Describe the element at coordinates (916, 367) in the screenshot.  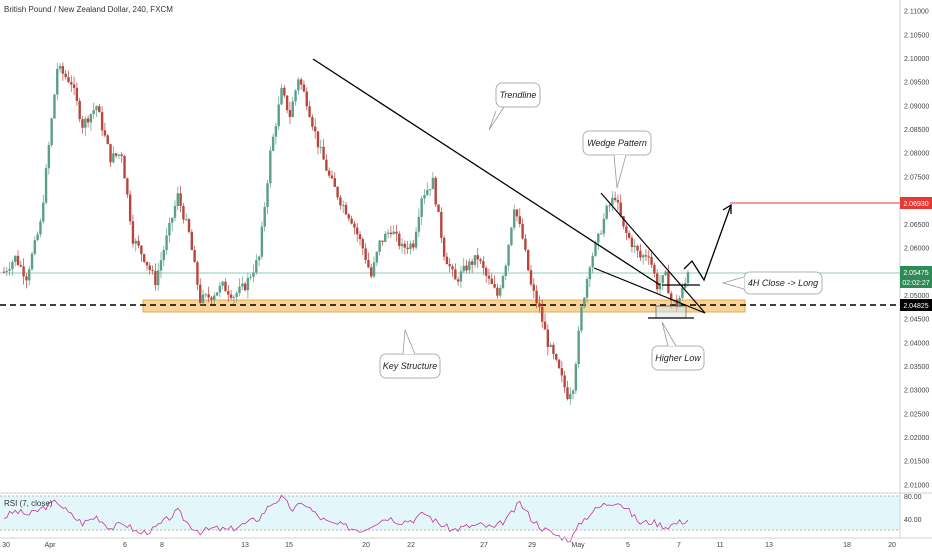
I see `price-tick-label: 2.03500` at that location.